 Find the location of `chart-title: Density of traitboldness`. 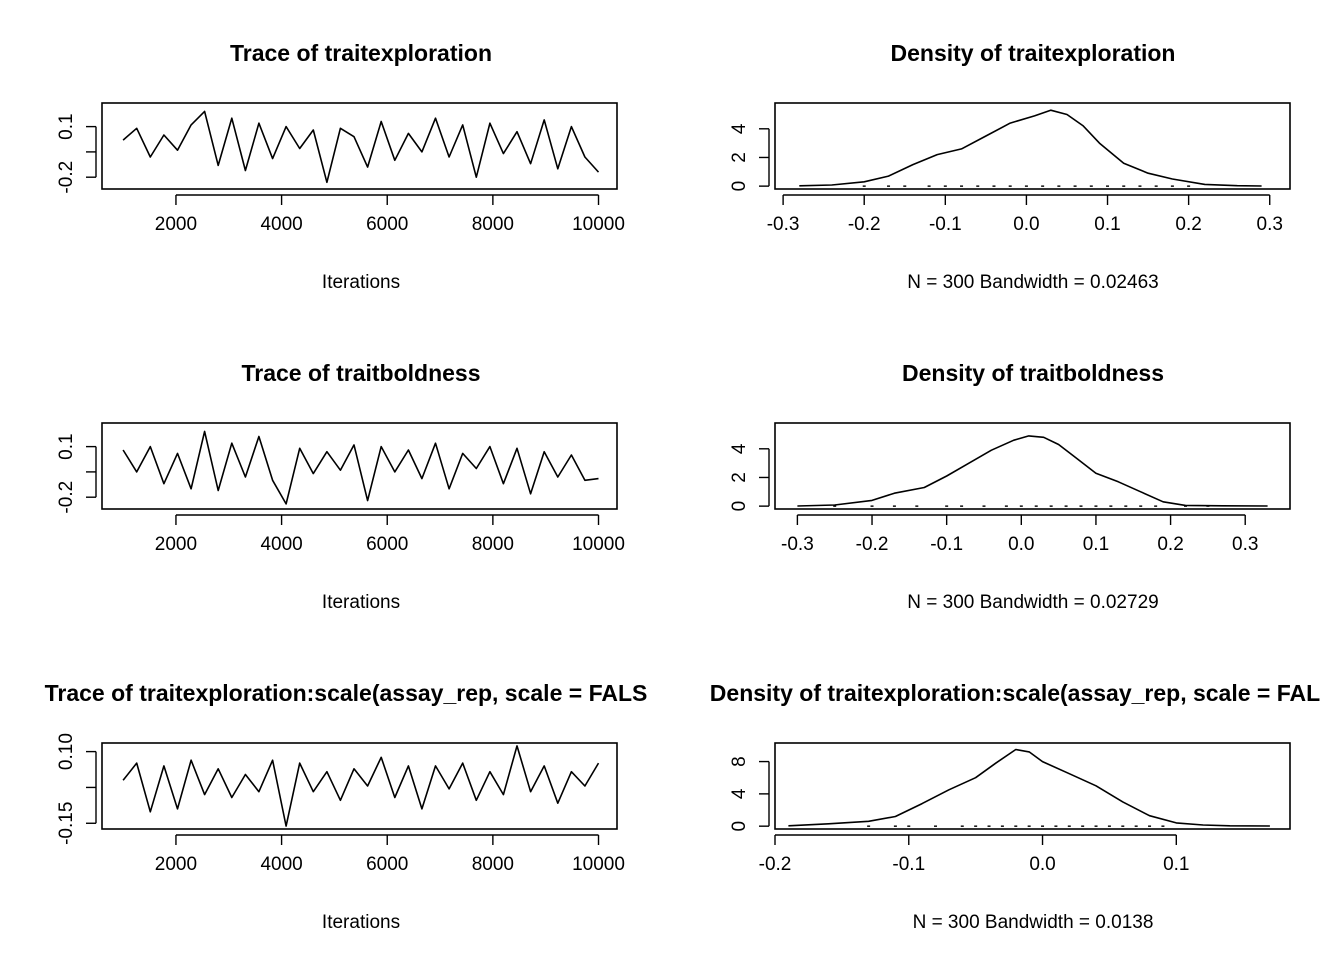

chart-title: Density of traitboldness is located at coordinates (1033, 373).